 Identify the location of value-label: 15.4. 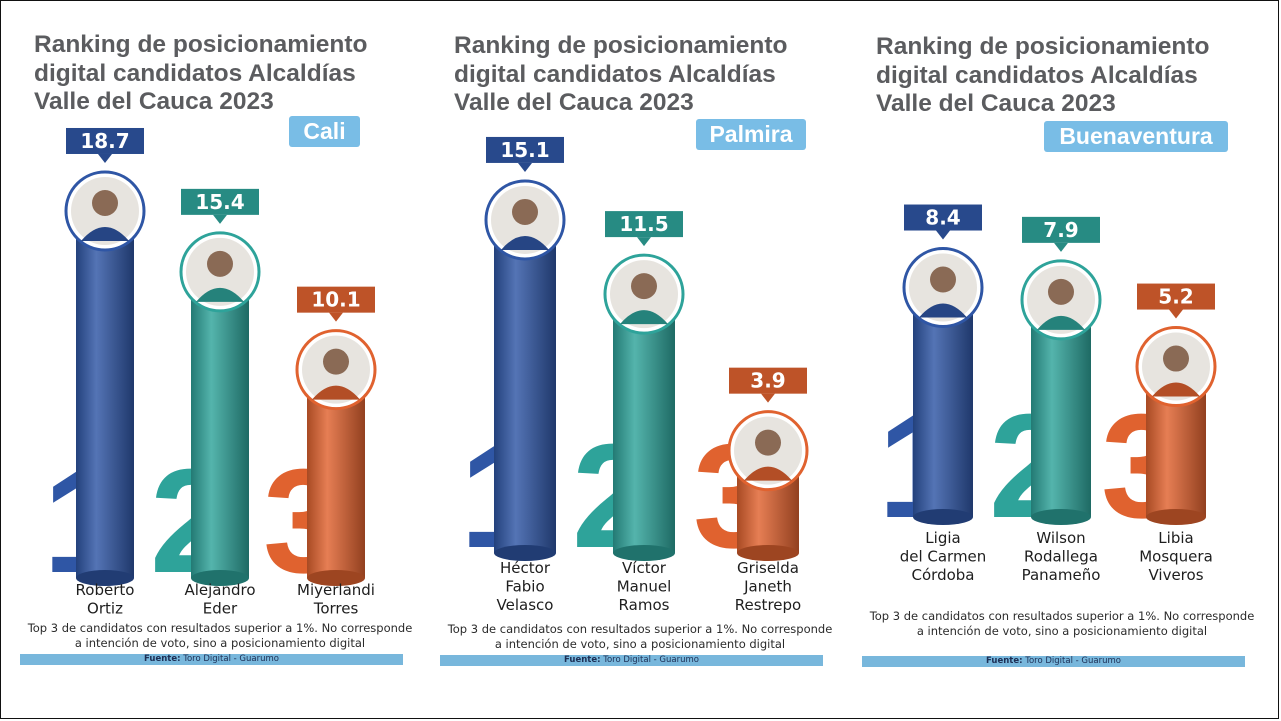
(219, 202).